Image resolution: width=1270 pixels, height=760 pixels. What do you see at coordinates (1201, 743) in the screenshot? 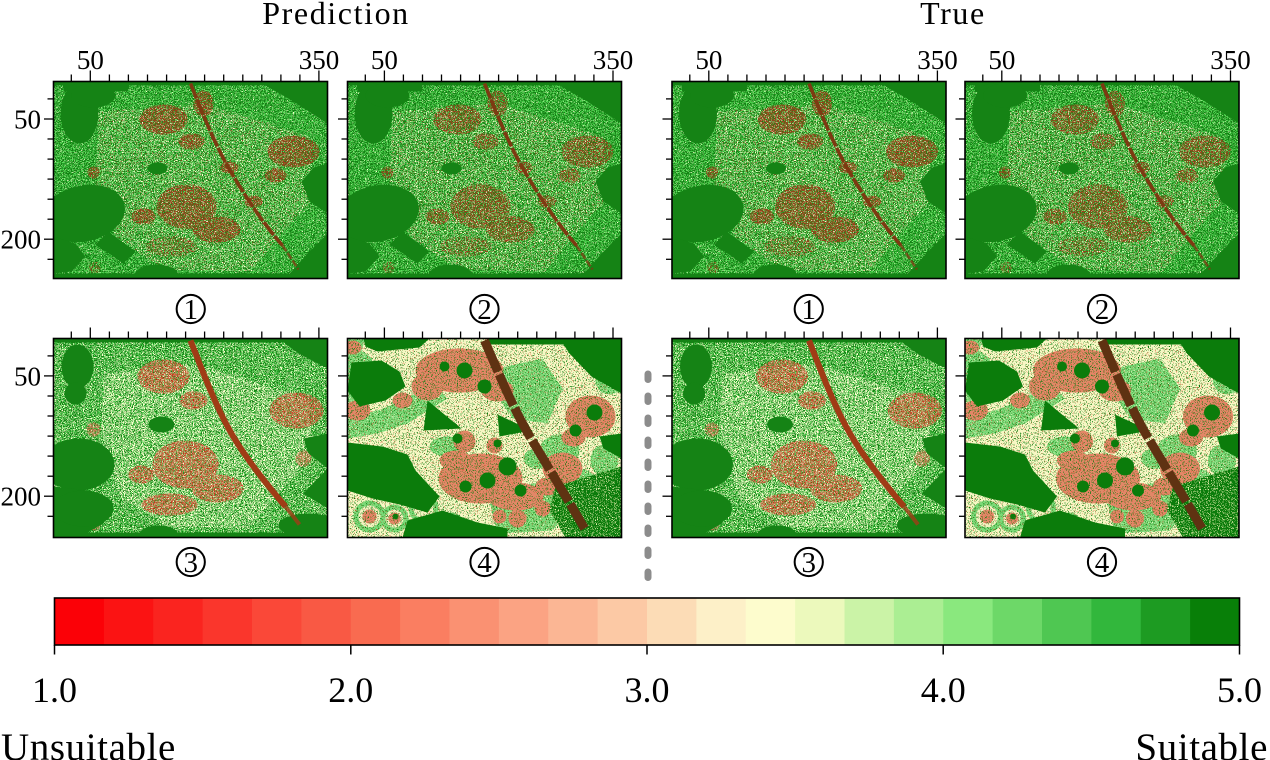
I see `svg-text: Suitable` at bounding box center [1201, 743].